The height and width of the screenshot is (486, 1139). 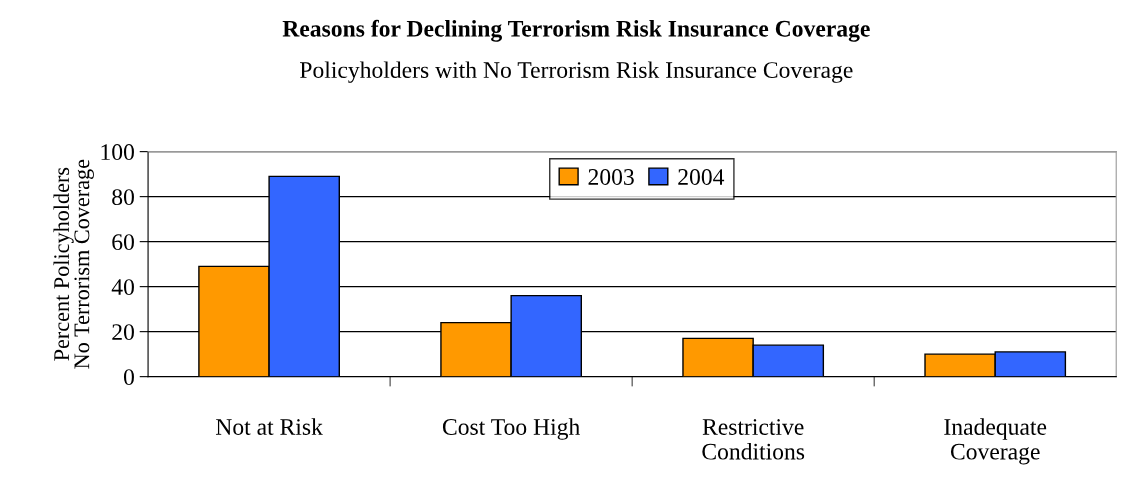 What do you see at coordinates (123, 332) in the screenshot?
I see `y-tick-label: 20` at bounding box center [123, 332].